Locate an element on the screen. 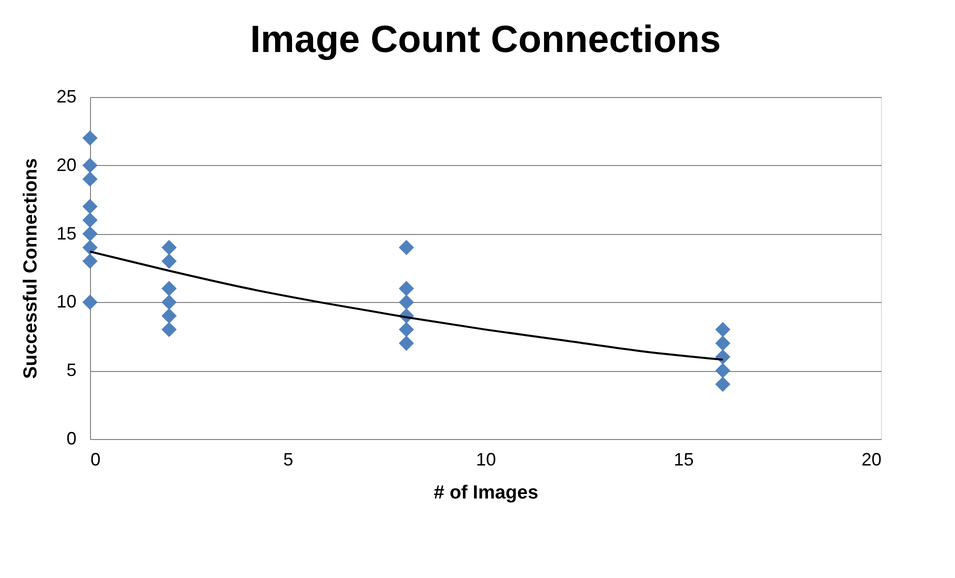 This screenshot has width=955, height=578. y-tick-label: 0 is located at coordinates (71, 438).